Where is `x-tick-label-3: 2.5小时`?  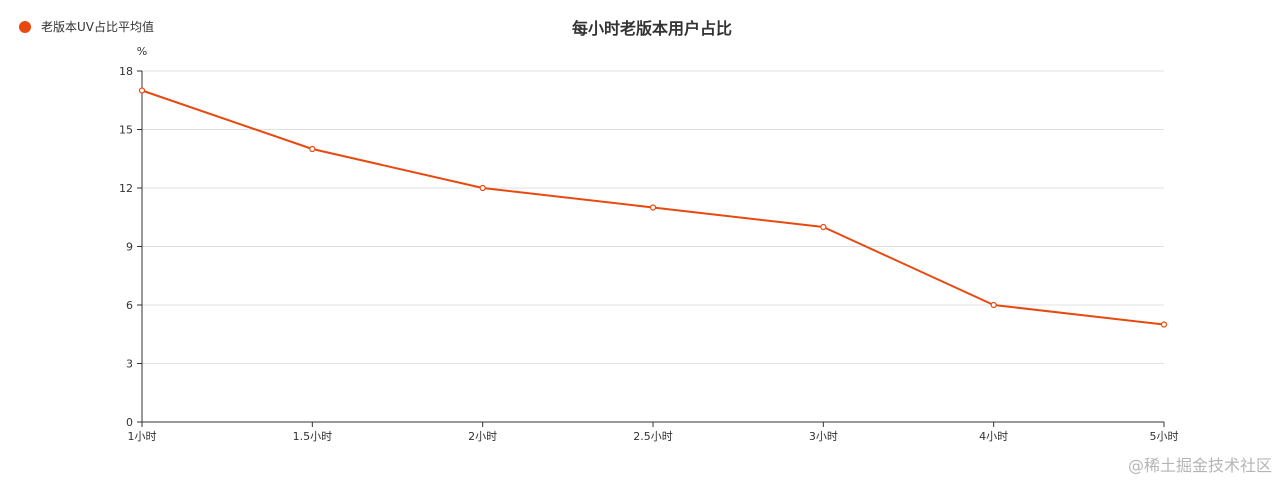
x-tick-label-3: 2.5小时 is located at coordinates (653, 436).